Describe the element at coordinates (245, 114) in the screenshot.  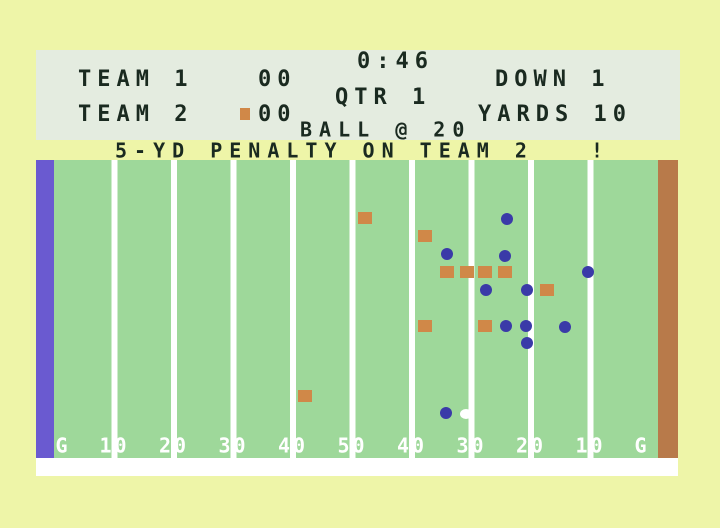
I see `possession-marker` at that location.